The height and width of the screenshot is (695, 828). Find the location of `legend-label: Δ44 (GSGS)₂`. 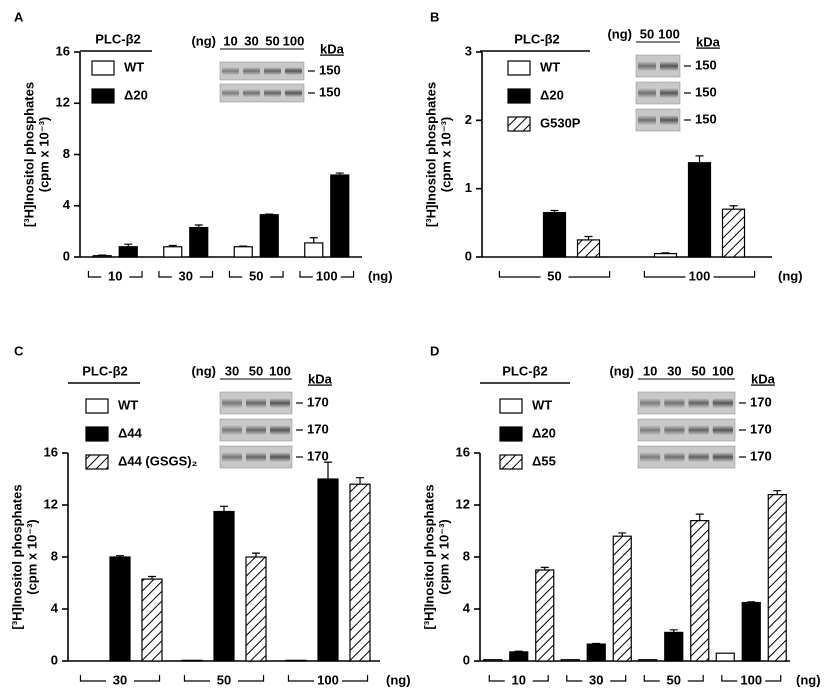

legend-label: Δ44 (GSGS)₂ is located at coordinates (158, 460).